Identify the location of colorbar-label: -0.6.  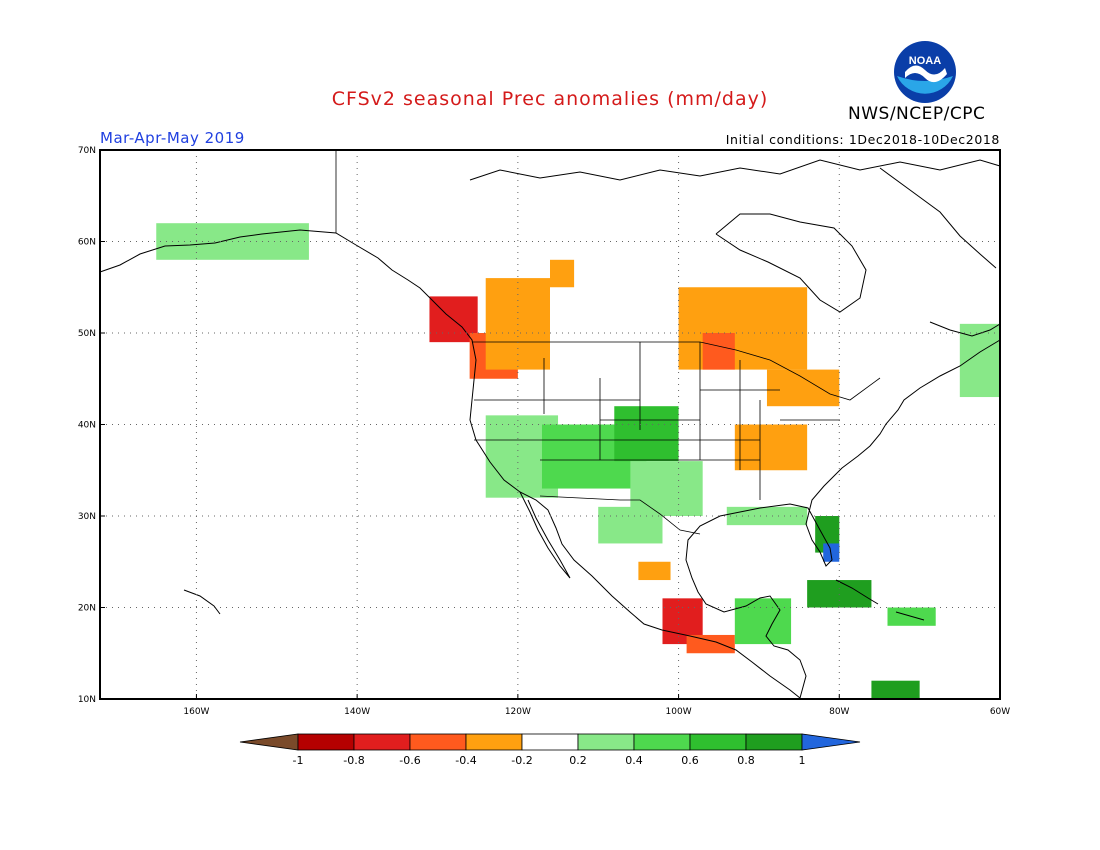
(409, 760).